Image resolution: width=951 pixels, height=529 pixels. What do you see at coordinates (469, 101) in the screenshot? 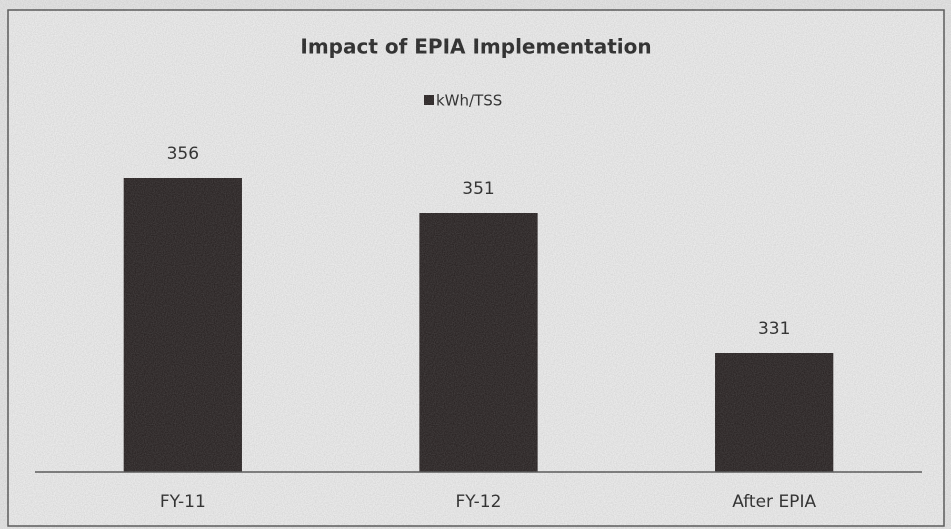
I see `legend-label: kWh/TSS` at bounding box center [469, 101].